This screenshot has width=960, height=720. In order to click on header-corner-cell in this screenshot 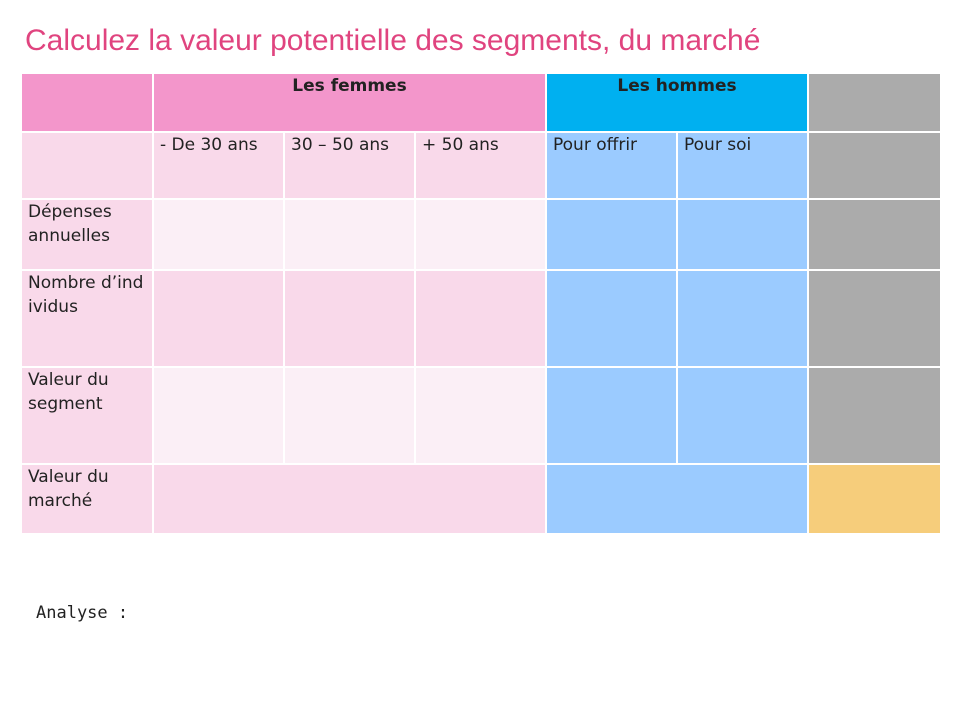, I will do `click(87, 102)`.